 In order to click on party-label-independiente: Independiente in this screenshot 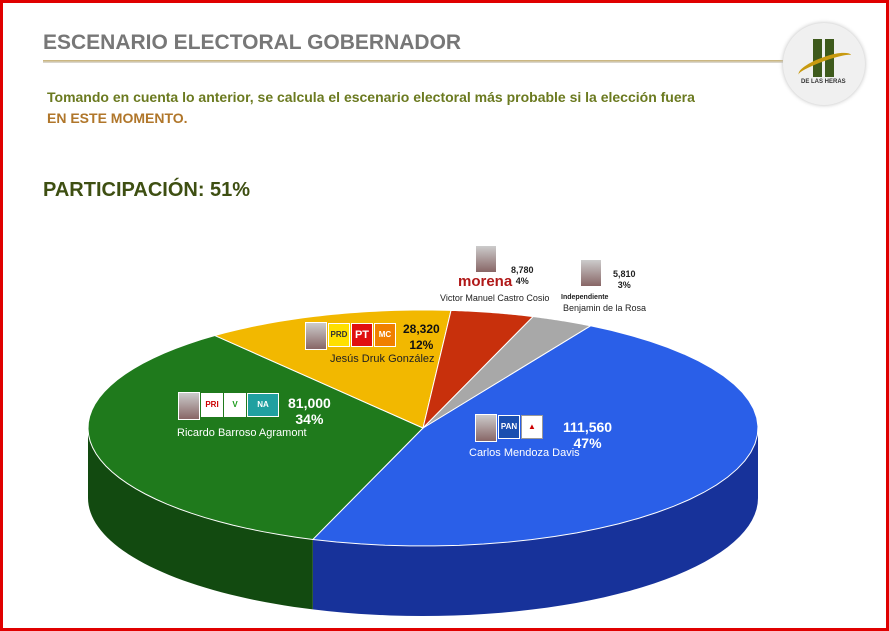, I will do `click(585, 297)`.